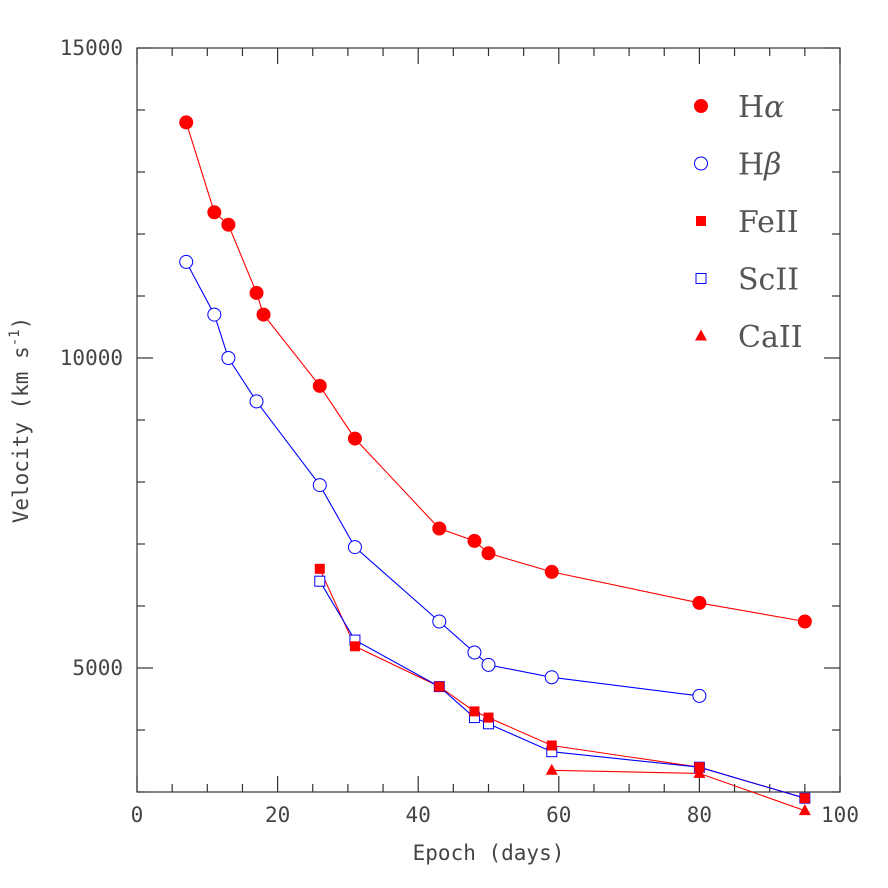  Describe the element at coordinates (21, 434) in the screenshot. I see `y-axis-label-main: Velocity (km s` at that location.